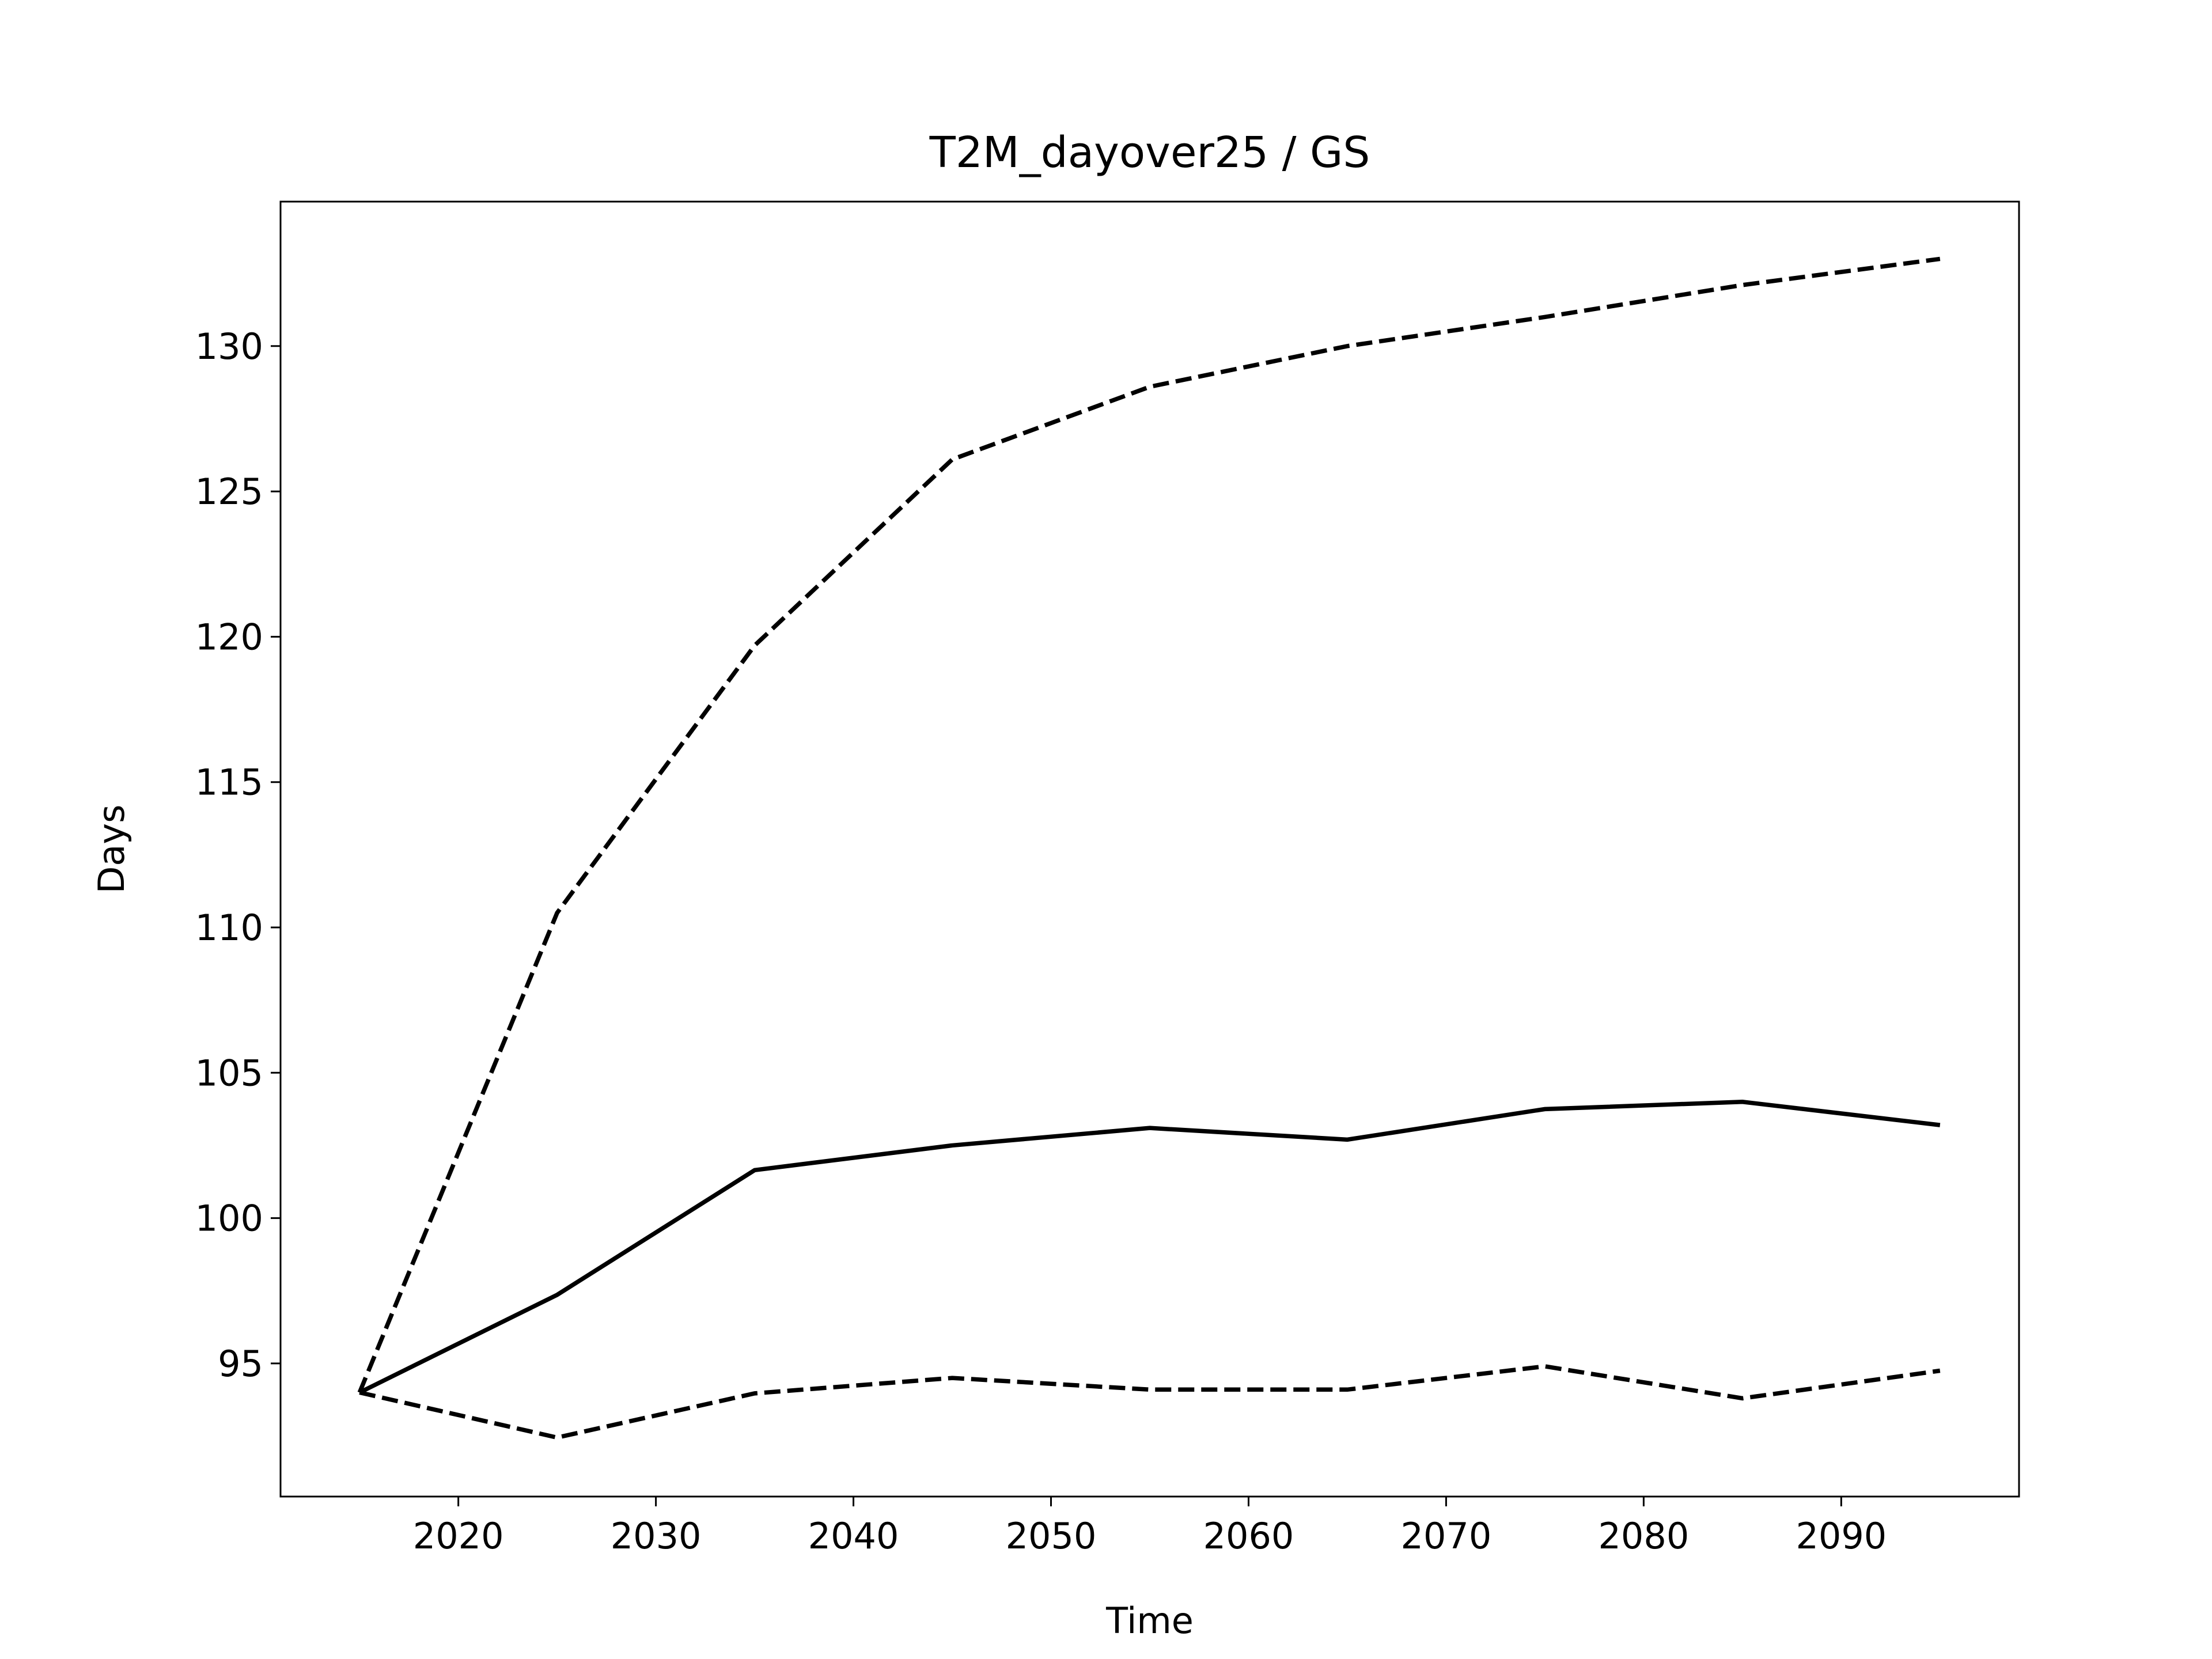  What do you see at coordinates (229, 928) in the screenshot?
I see `y-tick-label: 110` at bounding box center [229, 928].